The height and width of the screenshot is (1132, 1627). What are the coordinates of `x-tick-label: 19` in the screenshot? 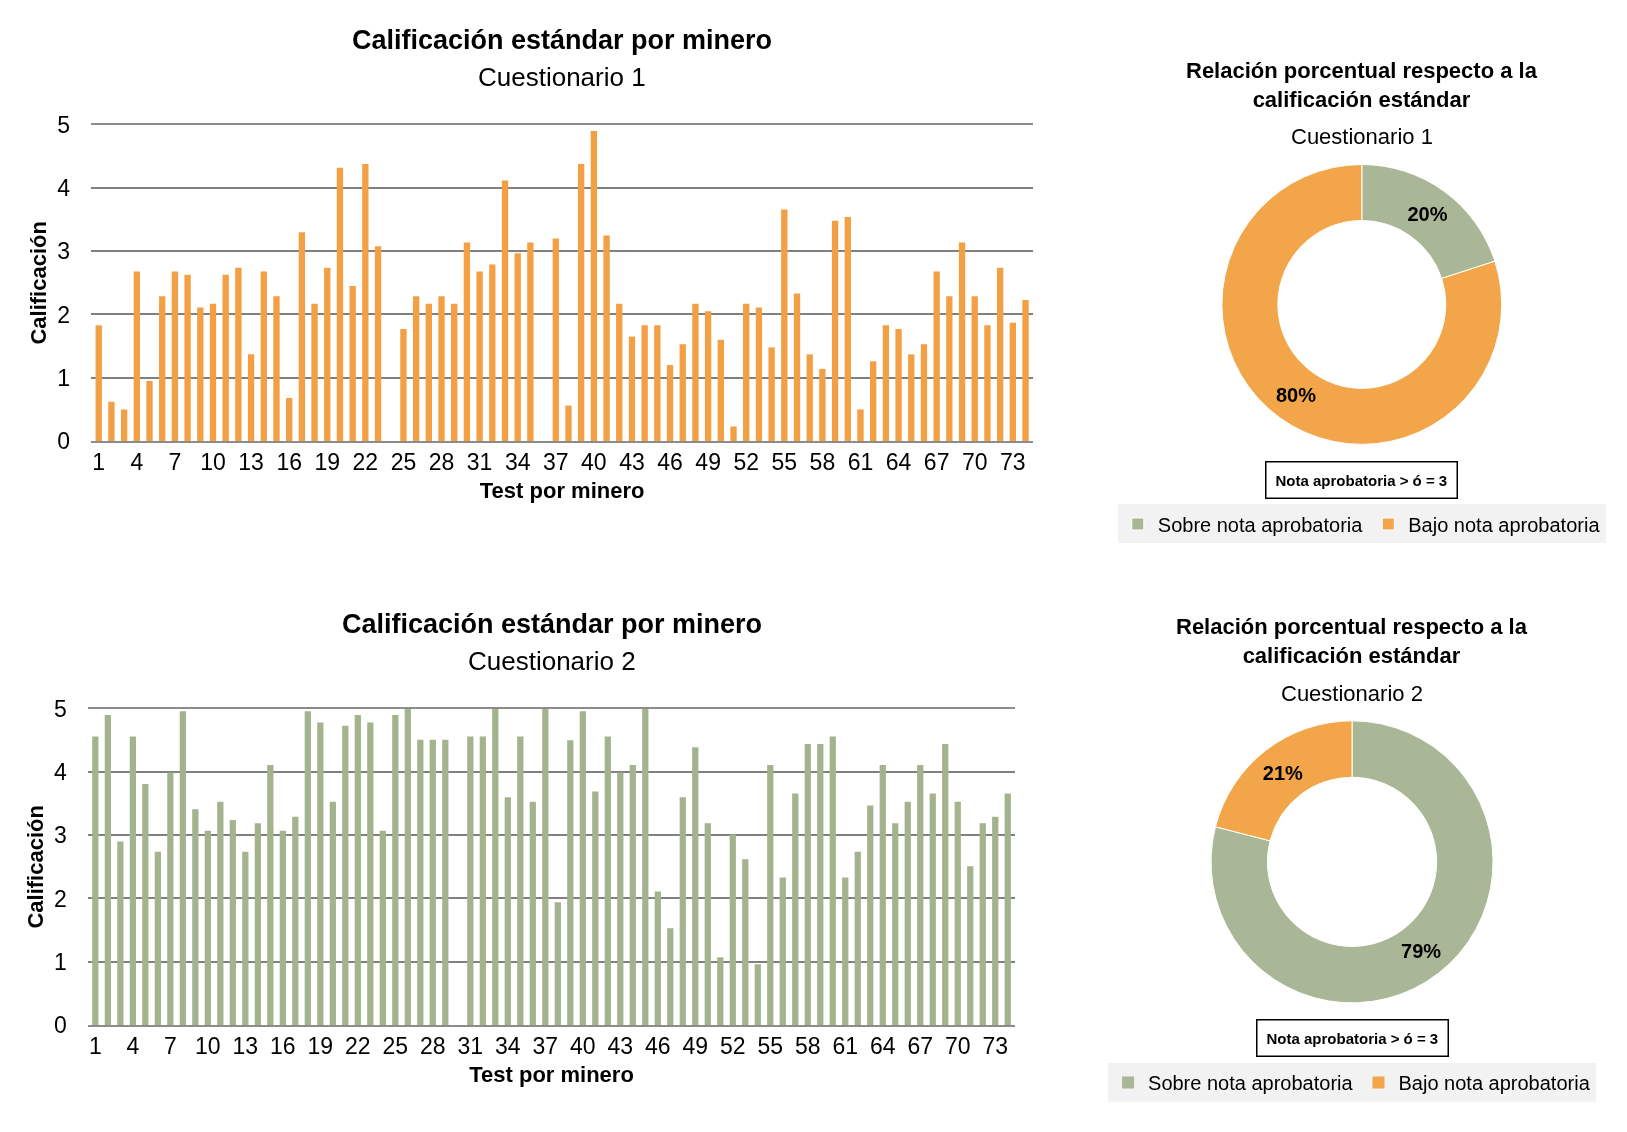 It's located at (320, 1046).